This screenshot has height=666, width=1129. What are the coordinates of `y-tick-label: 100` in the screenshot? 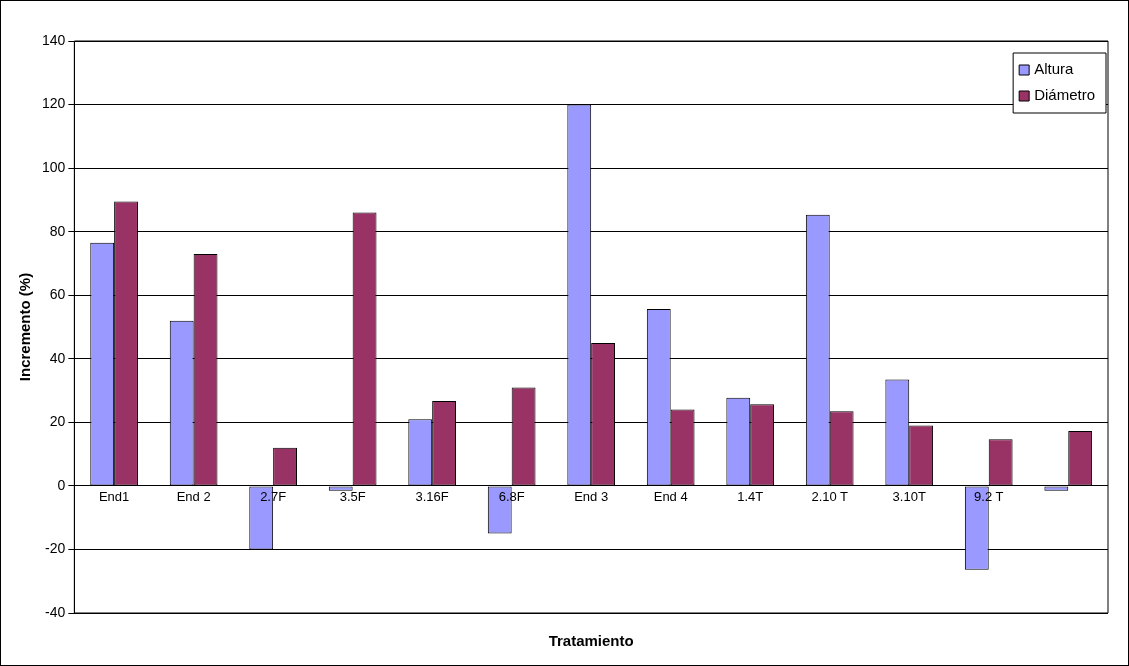 It's located at (54, 166).